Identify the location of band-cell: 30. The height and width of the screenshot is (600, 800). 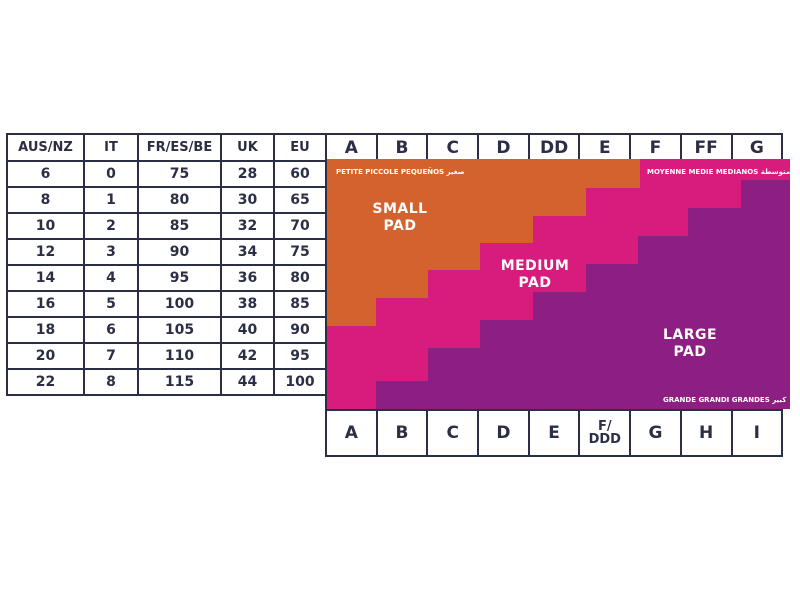
(247, 200).